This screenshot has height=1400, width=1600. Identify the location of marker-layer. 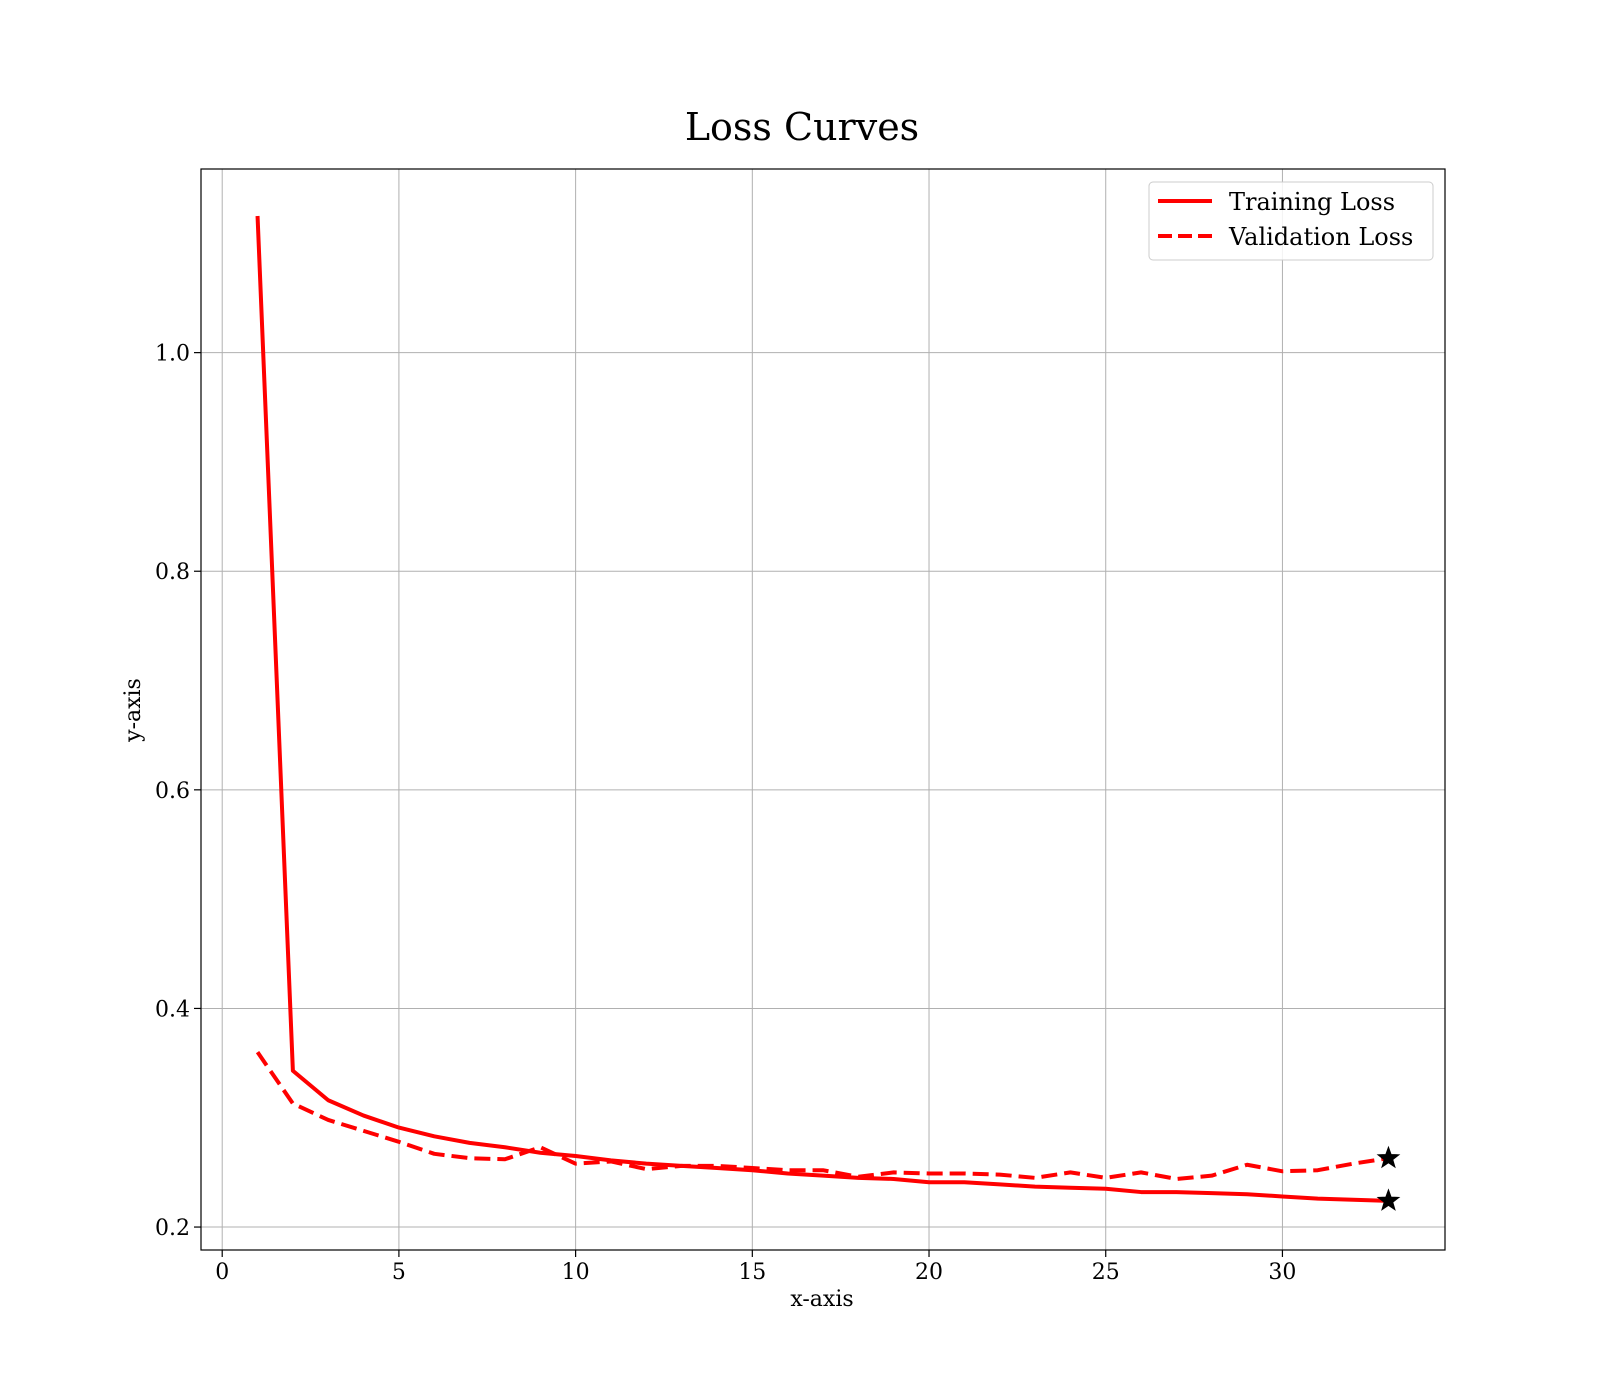
(1388, 1178).